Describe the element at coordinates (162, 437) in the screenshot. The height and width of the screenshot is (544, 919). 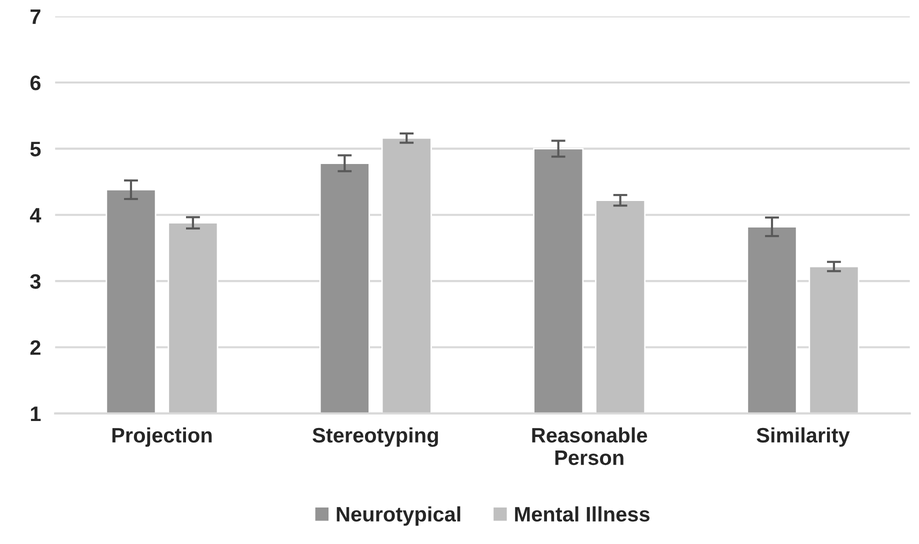
I see `x-tick-label: Projection` at that location.